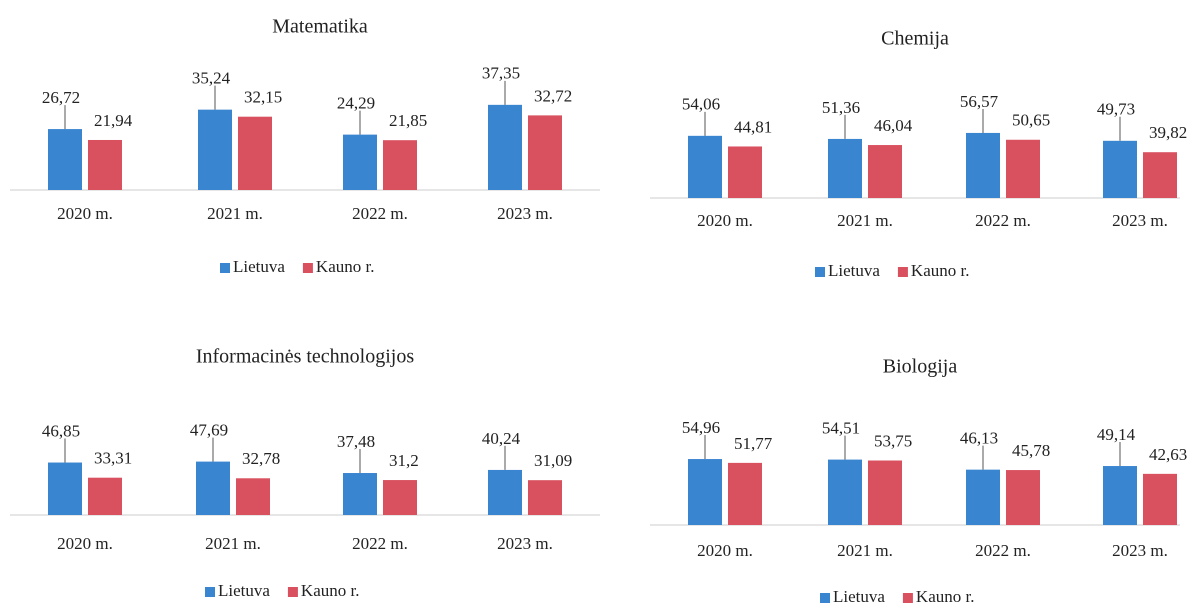 This screenshot has height=606, width=1187. Describe the element at coordinates (753, 126) in the screenshot. I see `data-label: 44,81` at that location.